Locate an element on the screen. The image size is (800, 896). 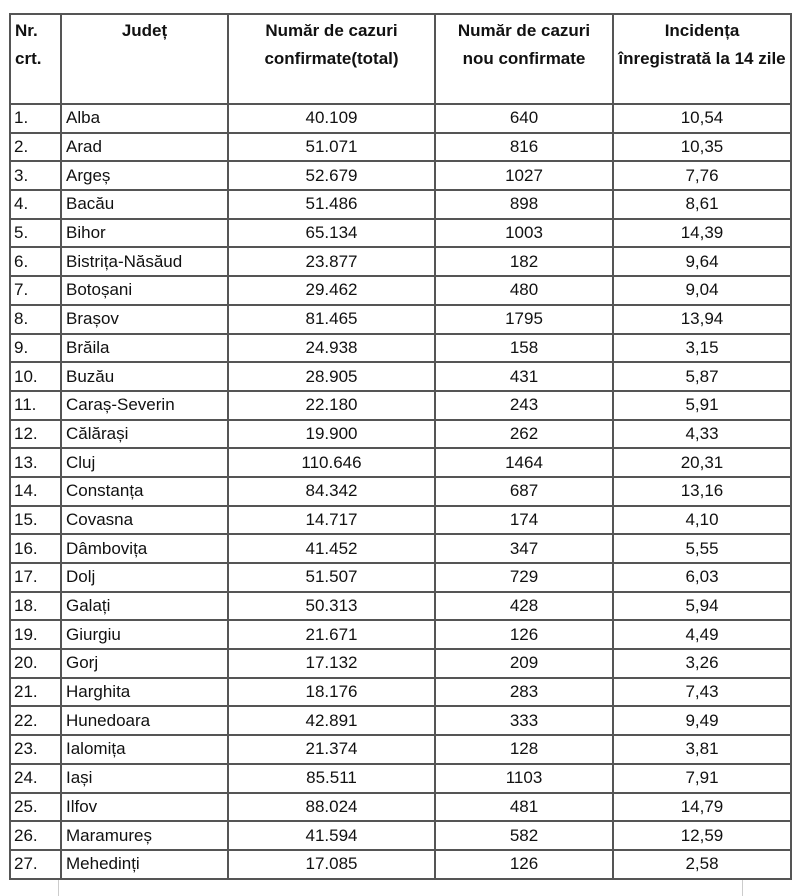
cell-nr: 20. is located at coordinates (35, 663).